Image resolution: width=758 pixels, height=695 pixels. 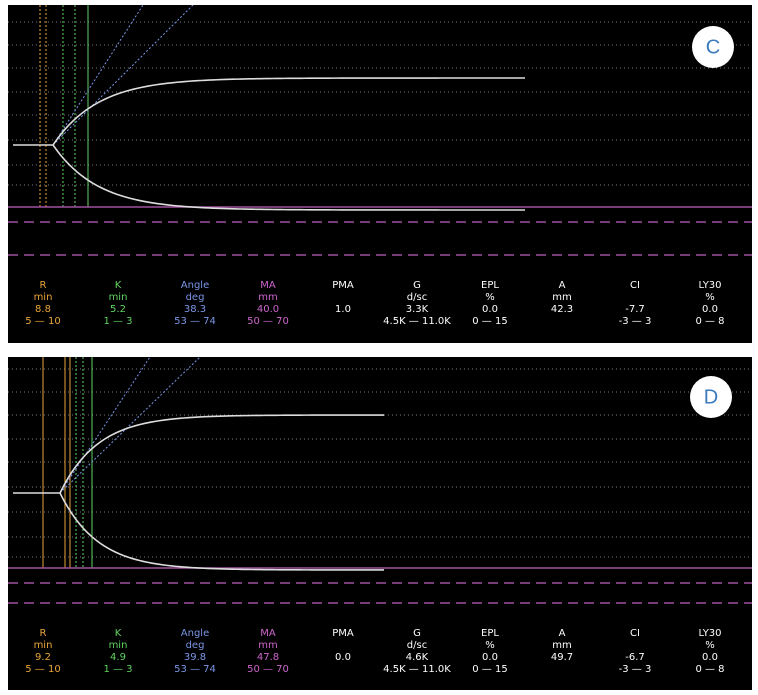 What do you see at coordinates (195, 309) in the screenshot?
I see `param-value: 38.3` at bounding box center [195, 309].